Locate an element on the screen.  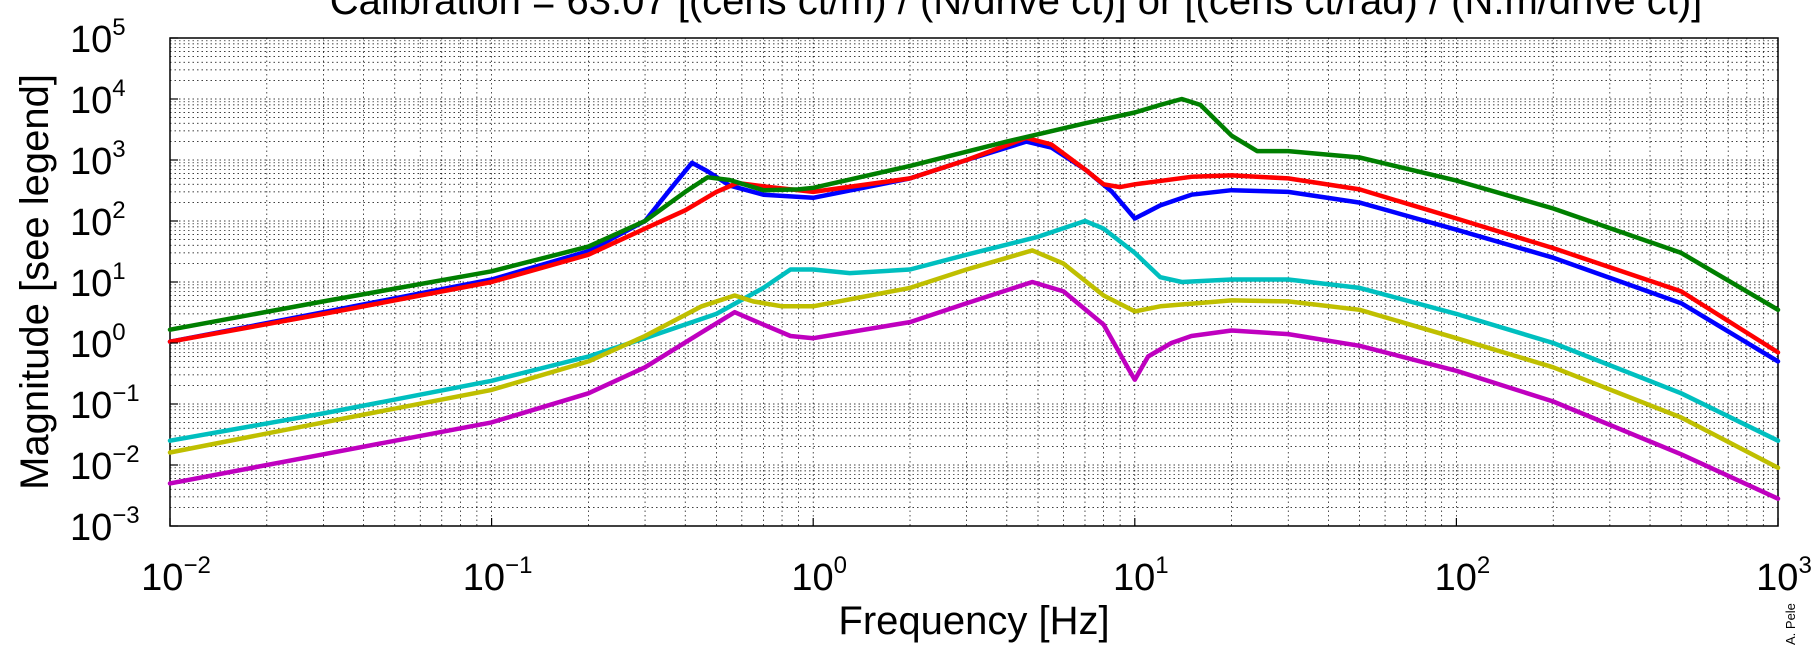
x-axis-label: Frequency [Hz] is located at coordinates (973, 621).